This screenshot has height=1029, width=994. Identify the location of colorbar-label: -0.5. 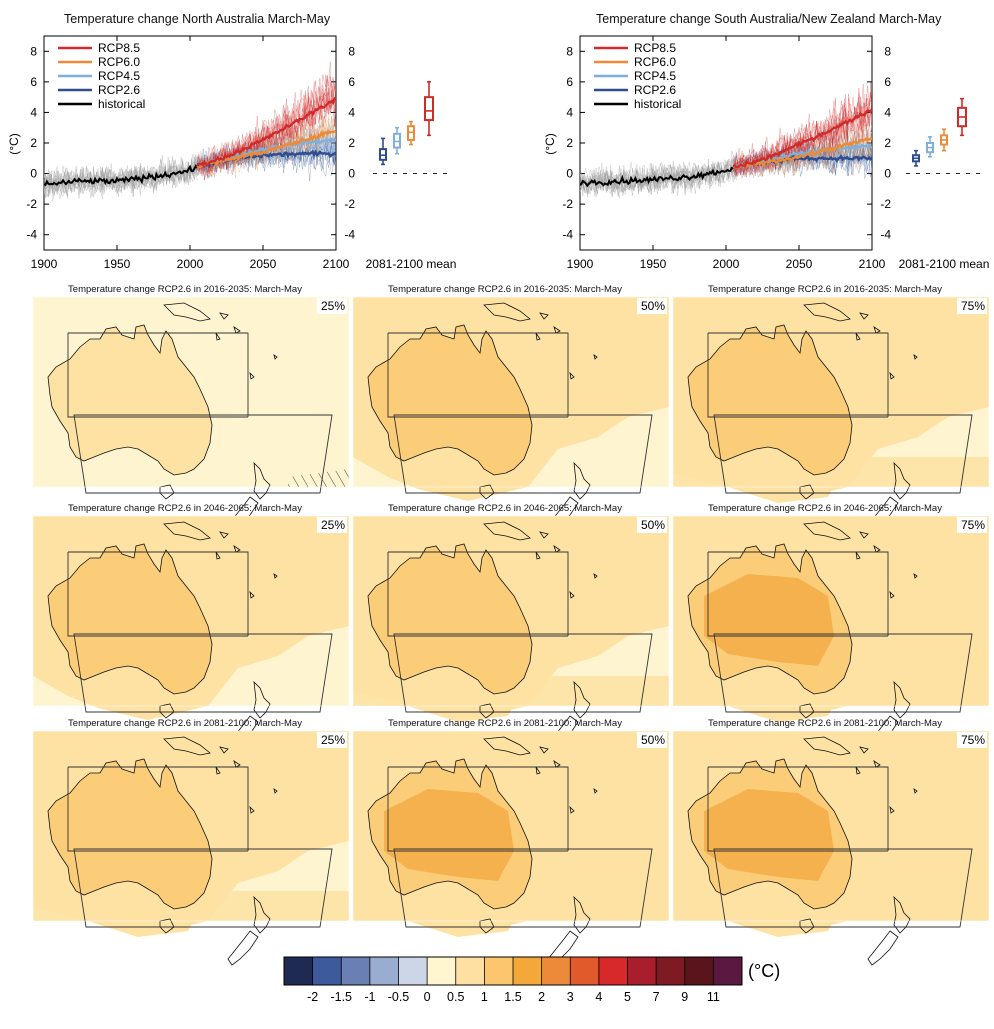
(399, 997).